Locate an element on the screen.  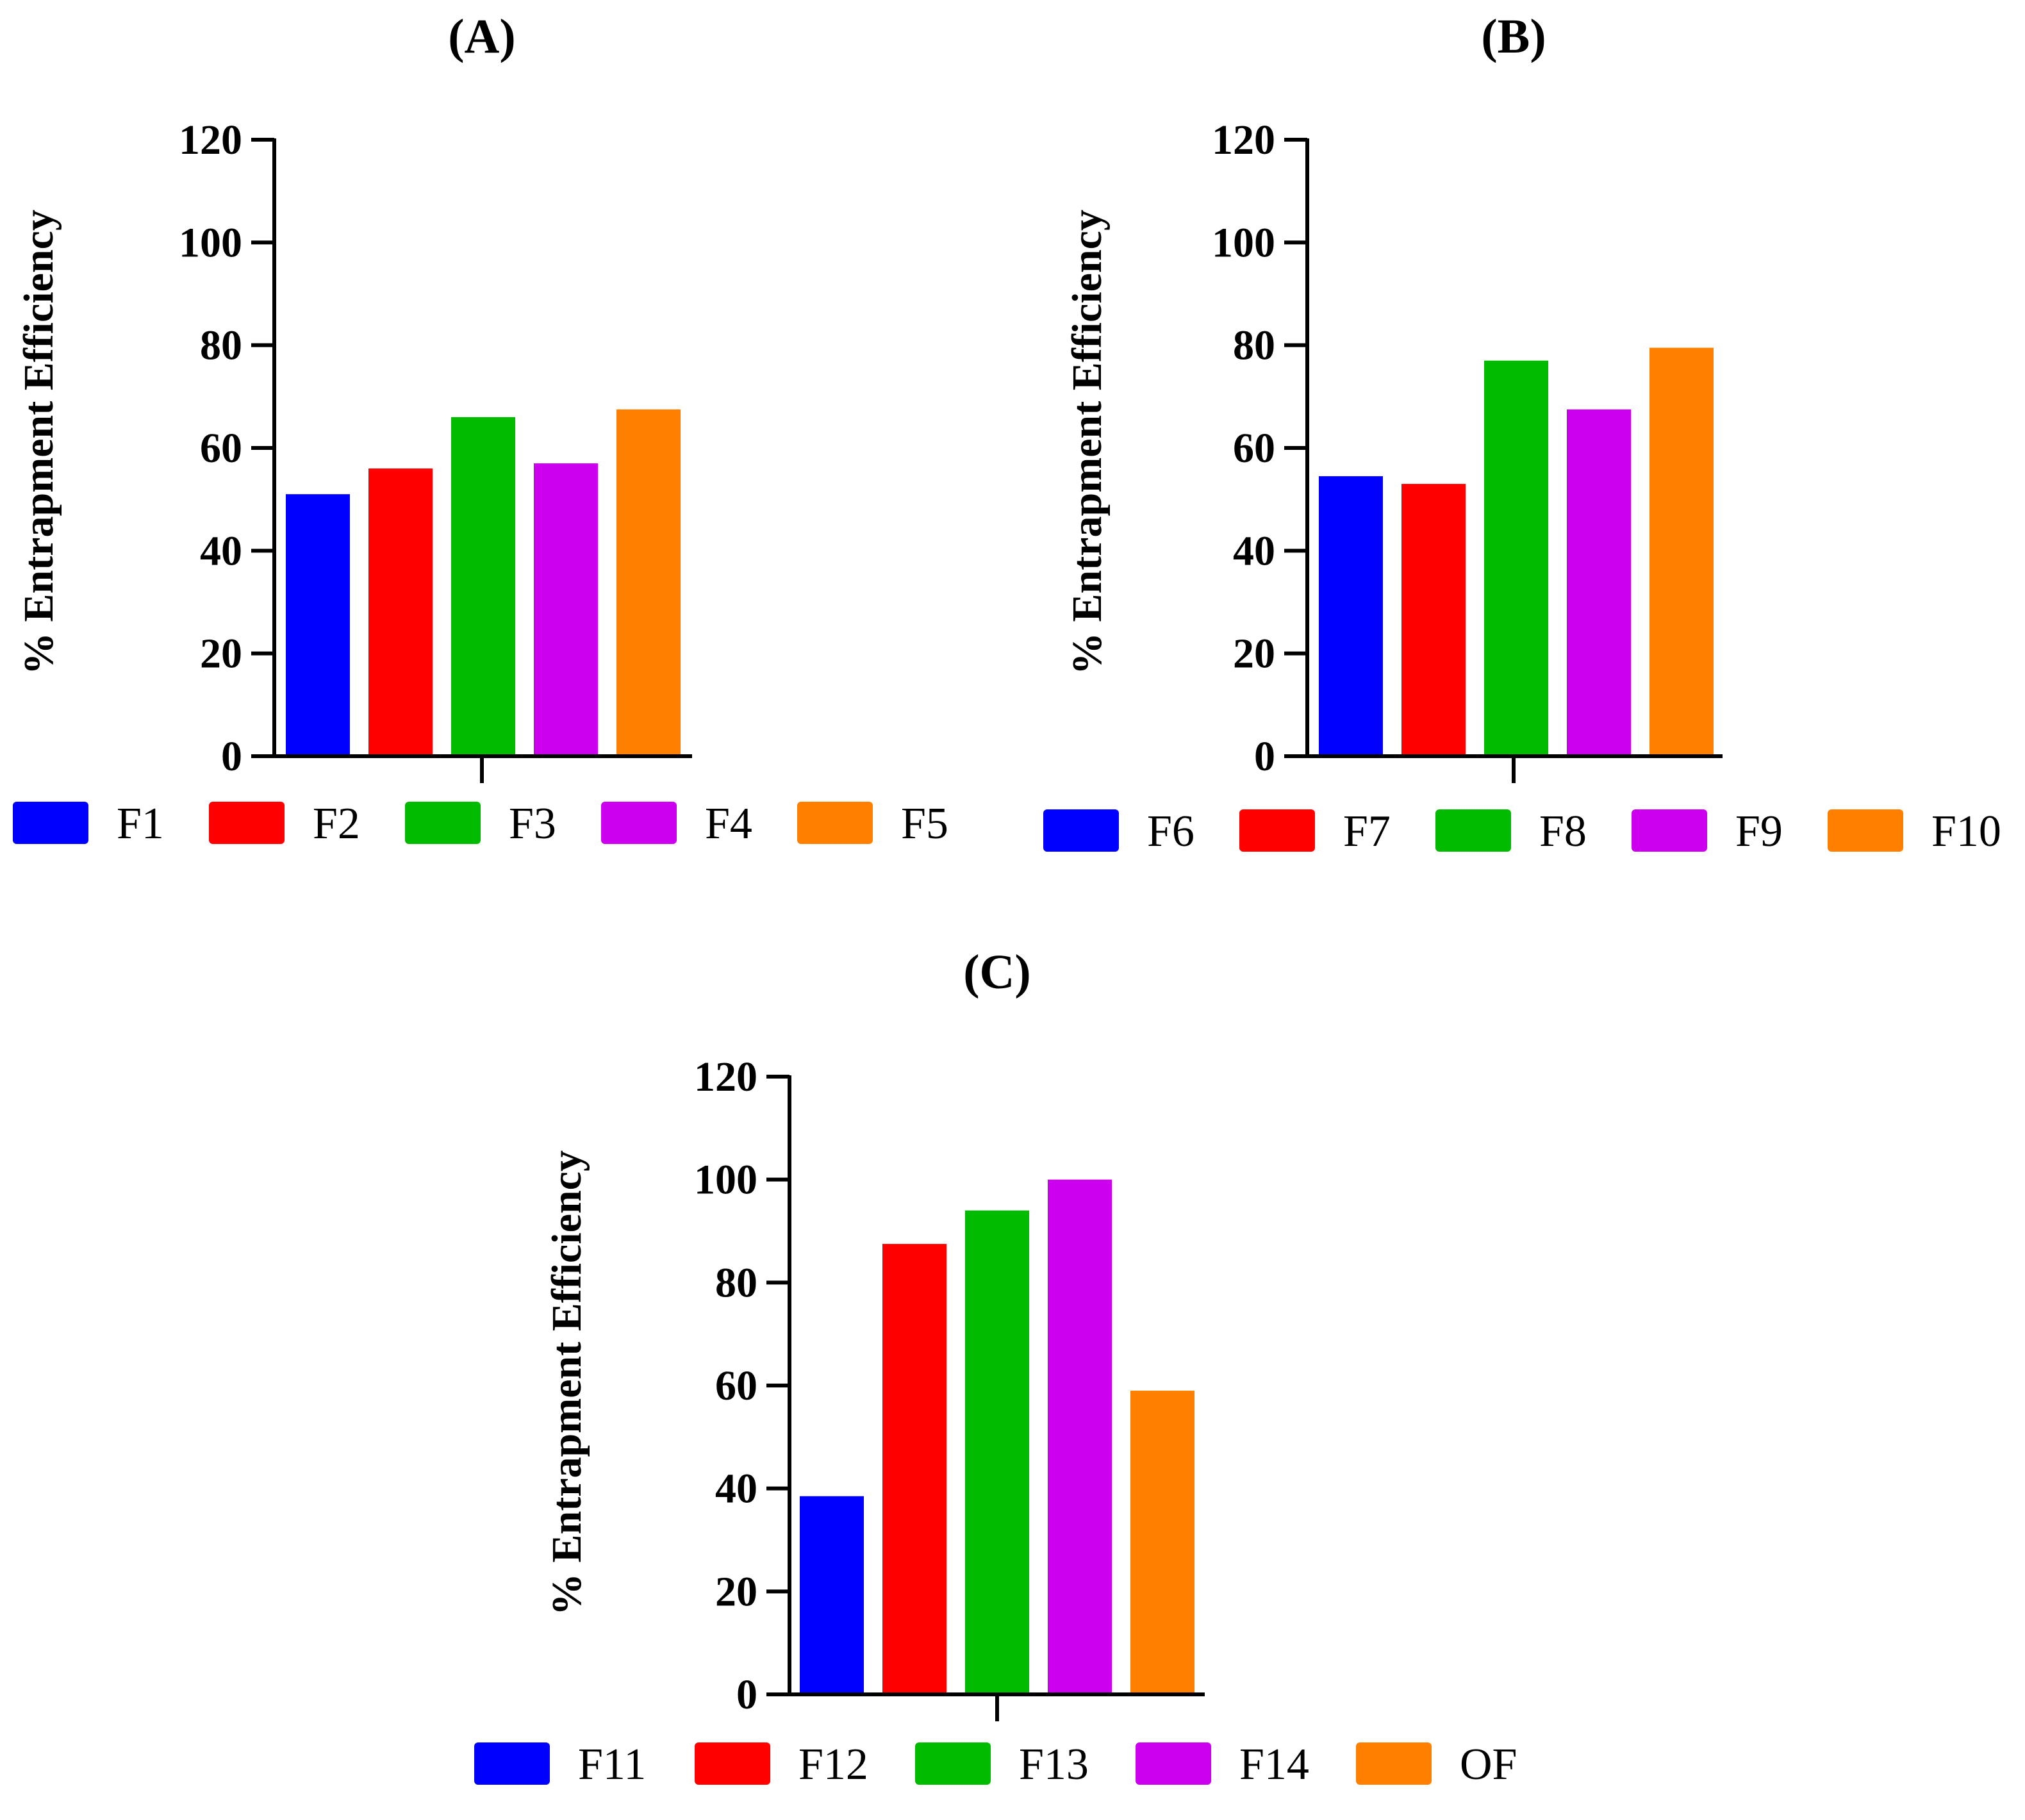
legend-label-f10: F10 is located at coordinates (1966, 831).